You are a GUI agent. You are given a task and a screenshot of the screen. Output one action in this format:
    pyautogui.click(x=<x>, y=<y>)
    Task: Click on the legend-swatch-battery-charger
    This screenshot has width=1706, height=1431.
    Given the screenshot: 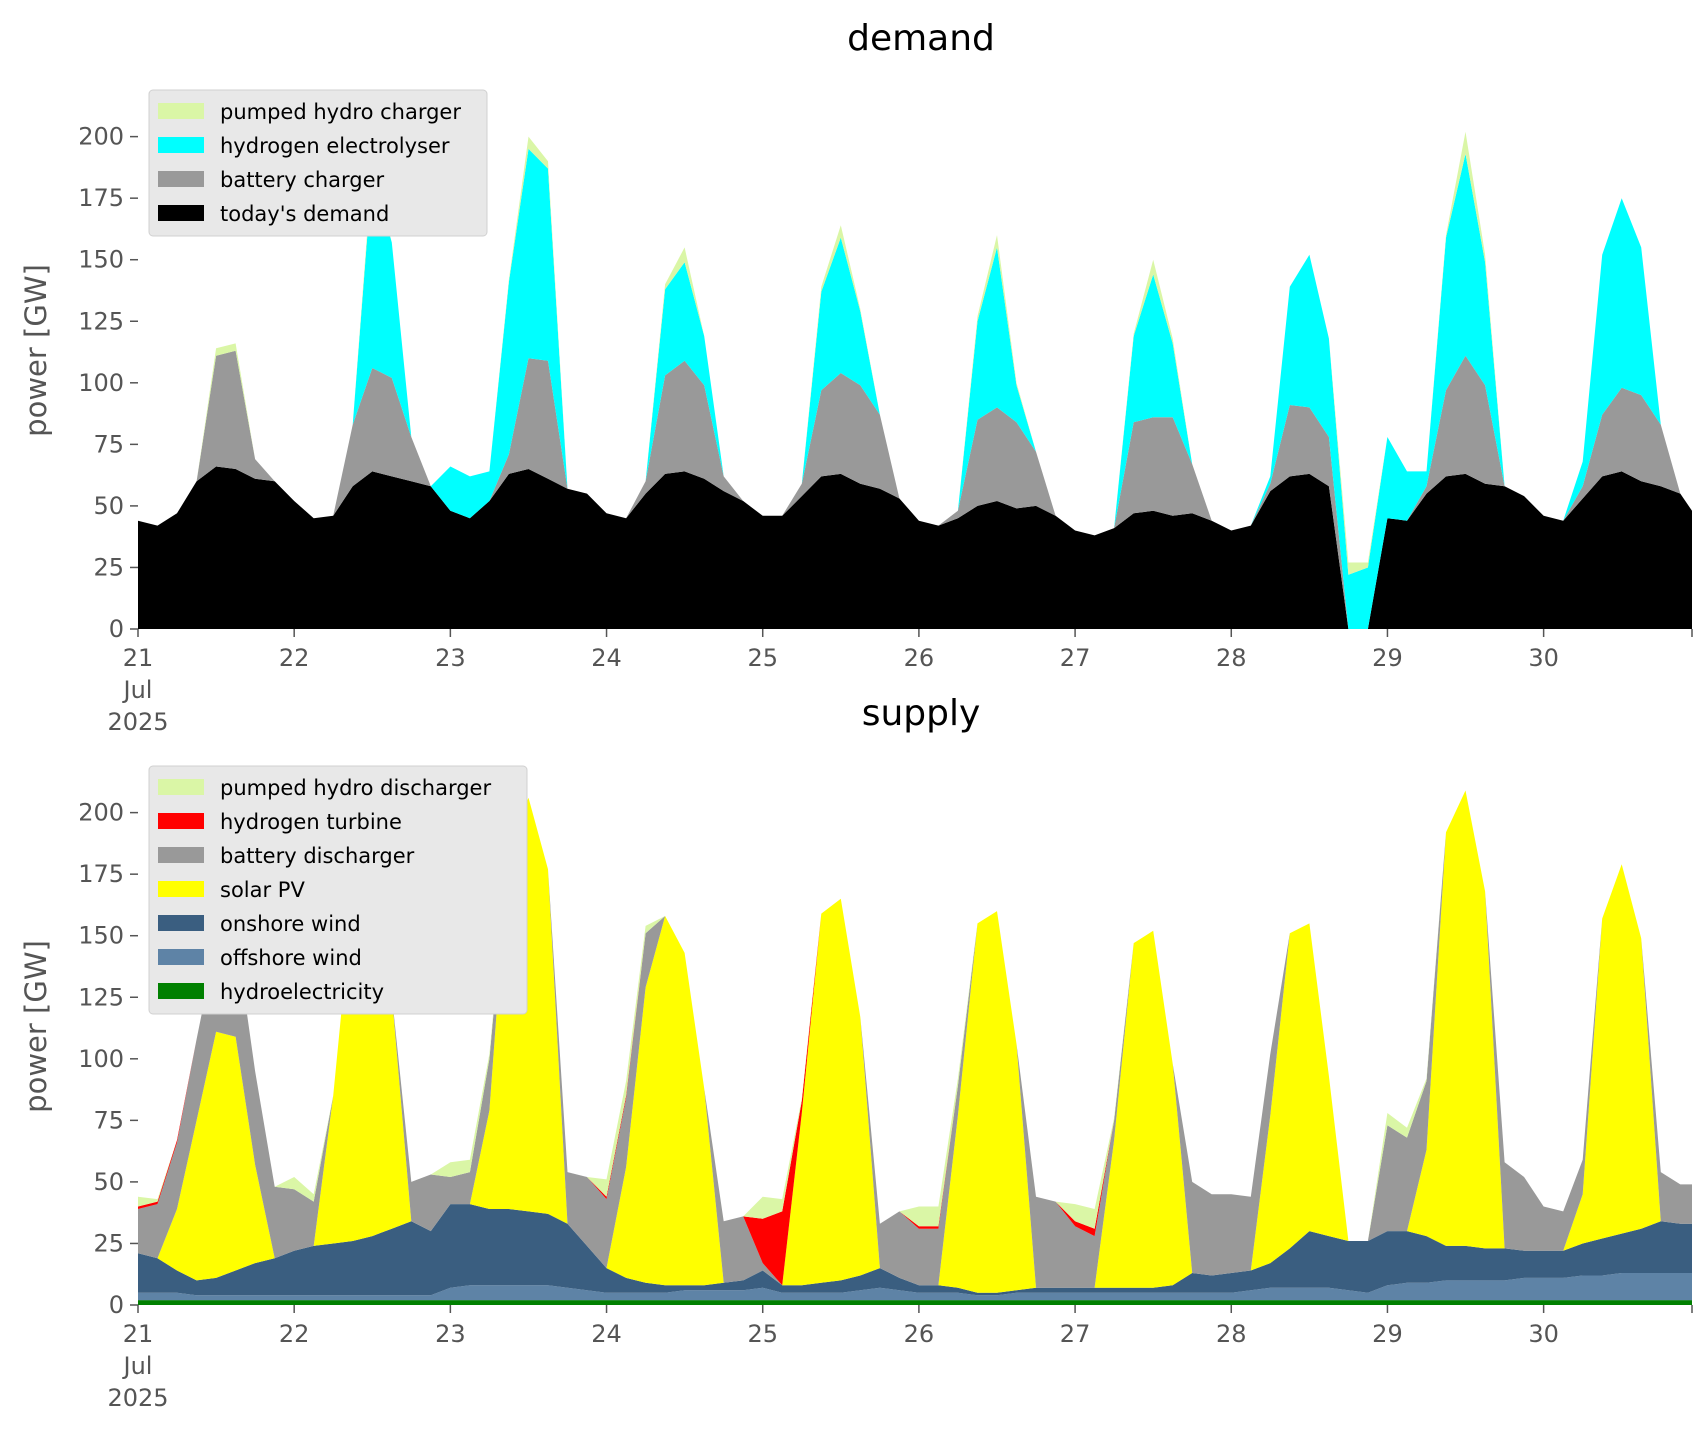 What is the action you would take?
    pyautogui.click(x=181, y=179)
    